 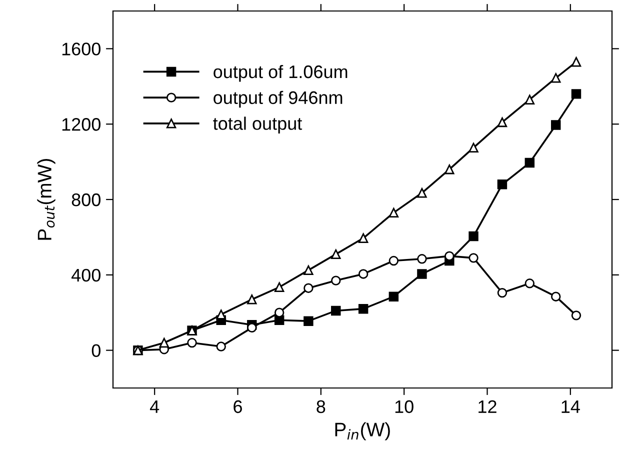 I want to click on y-tick-label: 1600, so click(x=81, y=49).